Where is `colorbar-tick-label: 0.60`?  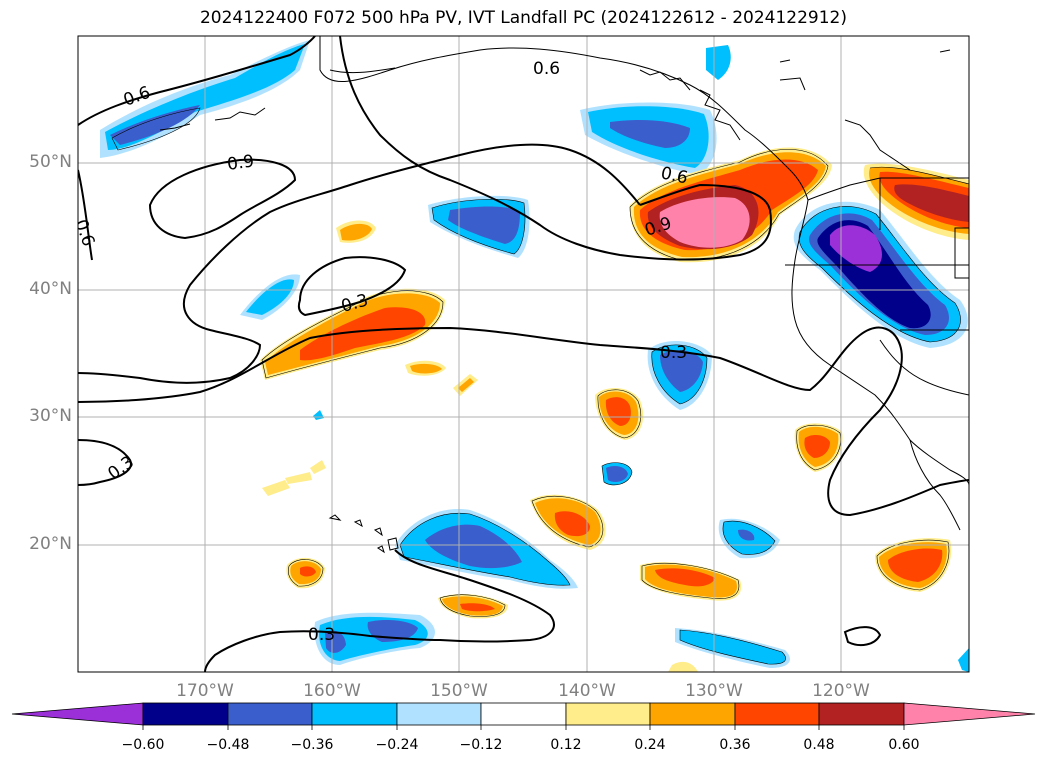
colorbar-tick-label: 0.60 is located at coordinates (904, 745).